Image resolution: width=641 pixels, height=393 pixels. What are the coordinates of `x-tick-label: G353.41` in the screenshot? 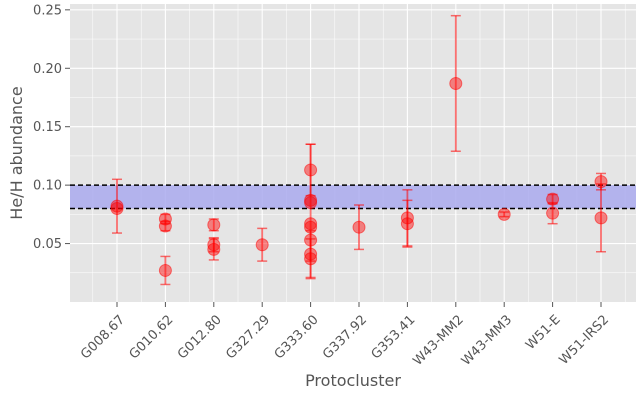 It's located at (394, 337).